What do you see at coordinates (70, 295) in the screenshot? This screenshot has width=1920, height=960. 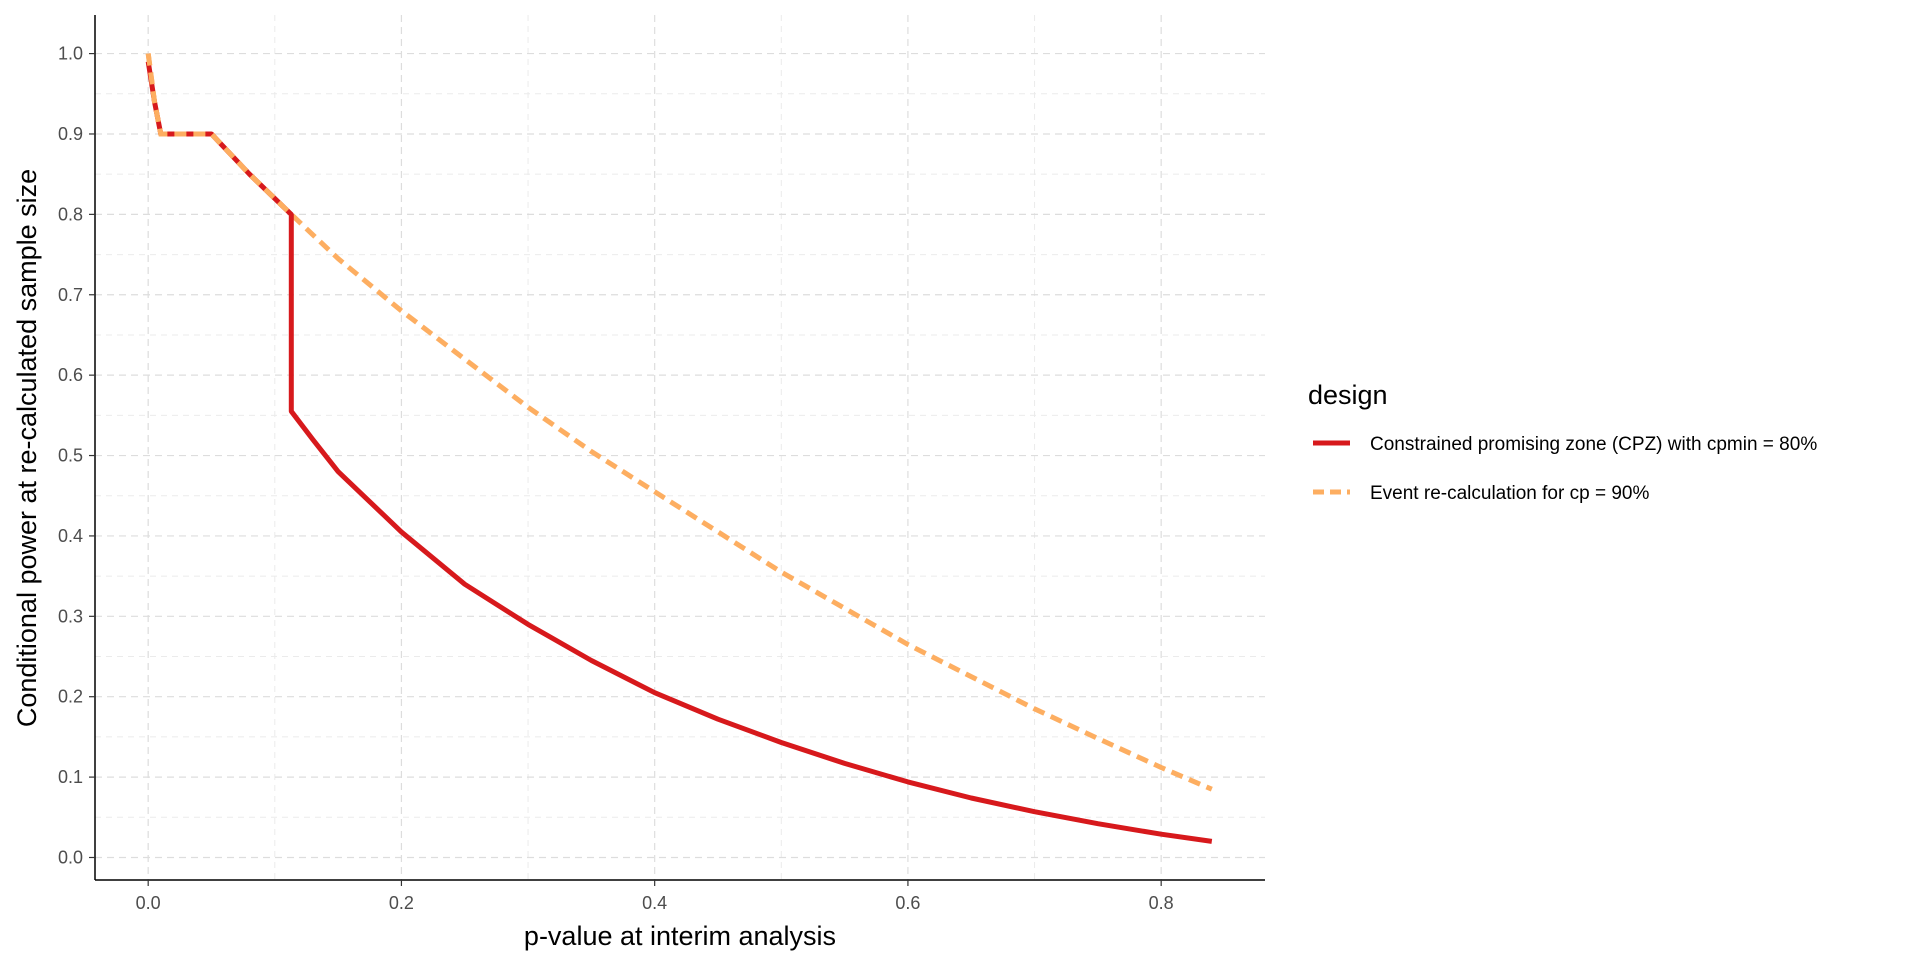 I see `y-tick-label: 0.7` at bounding box center [70, 295].